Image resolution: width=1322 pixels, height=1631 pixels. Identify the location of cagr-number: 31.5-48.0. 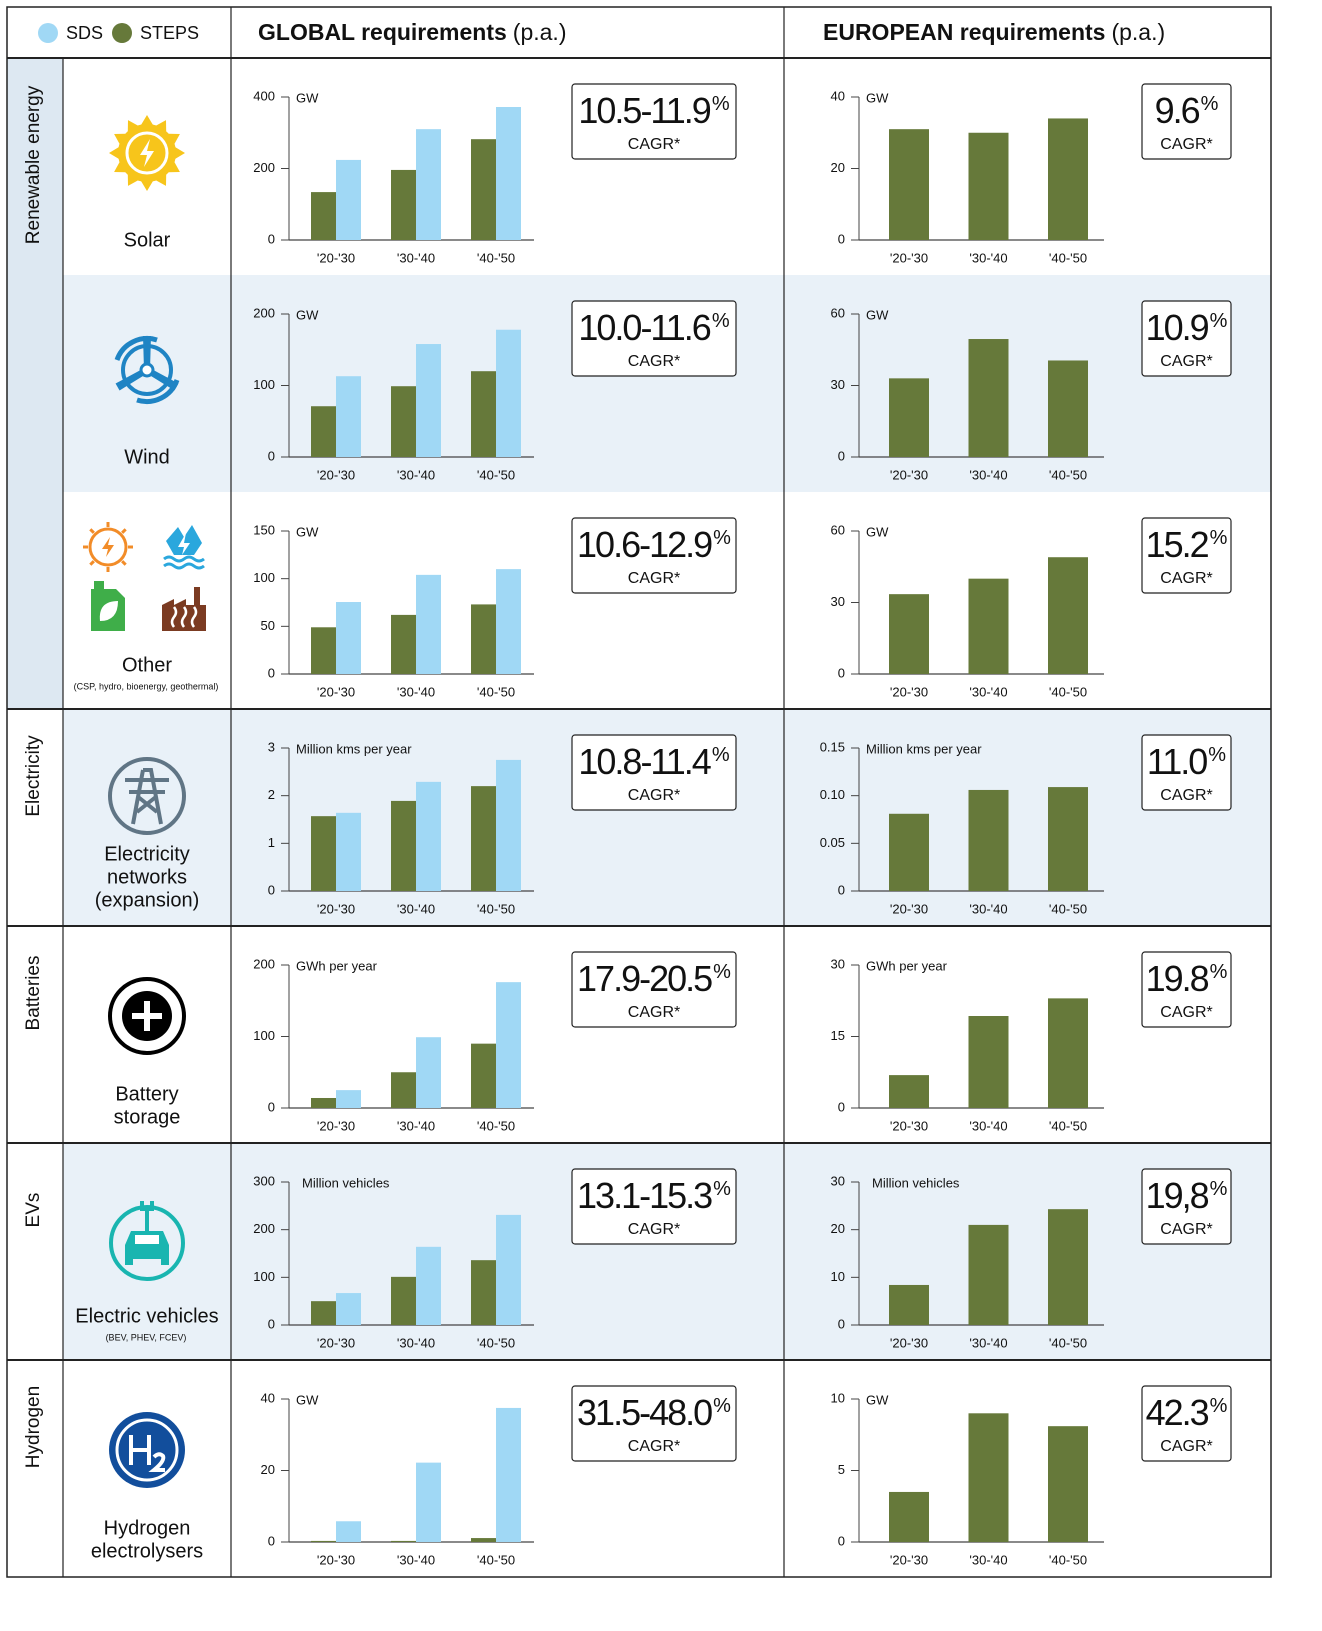
(644, 1412).